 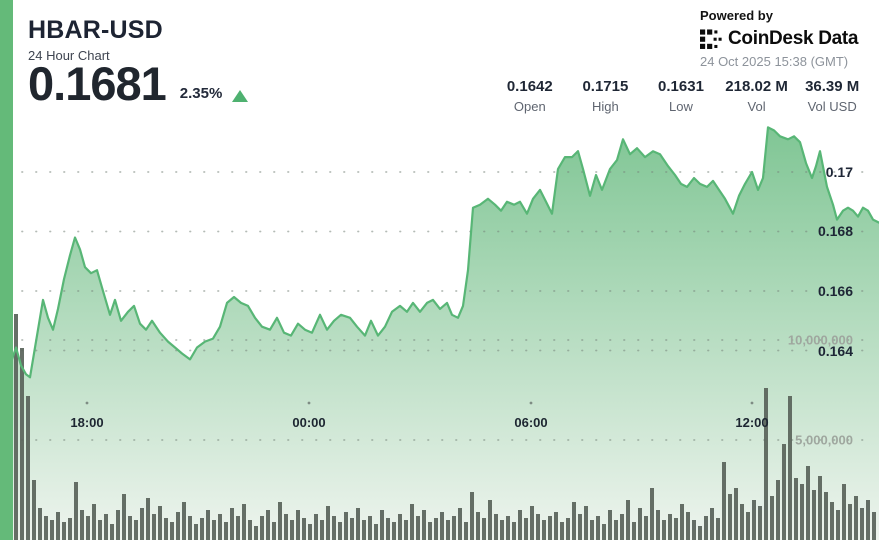 I want to click on stat-value: 0.1642, so click(x=529, y=86).